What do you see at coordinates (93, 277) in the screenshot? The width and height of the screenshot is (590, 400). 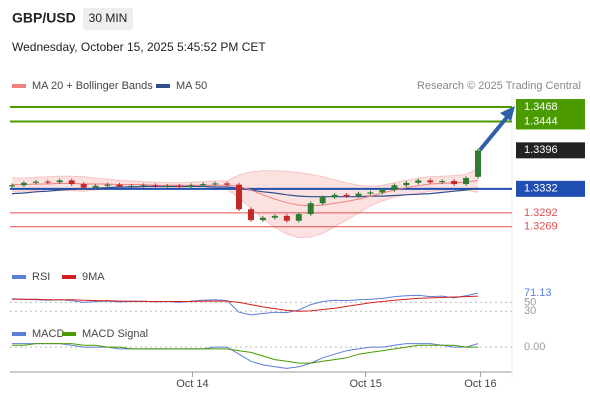 I see `legend-label: 9MA` at bounding box center [93, 277].